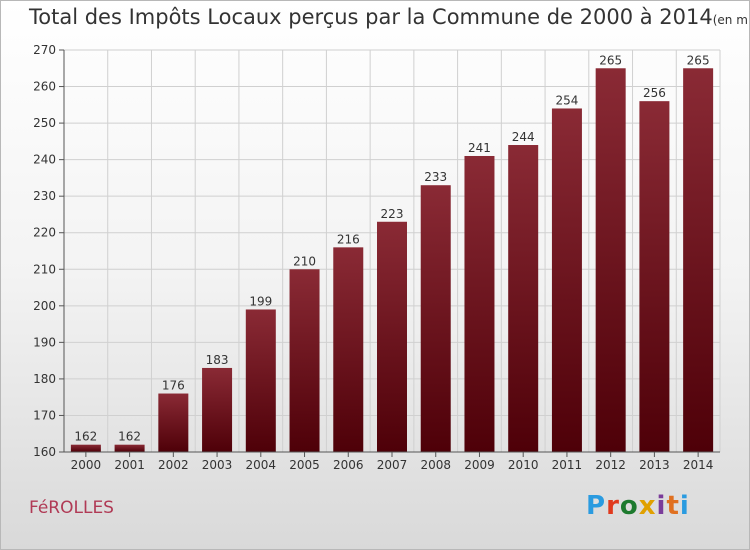 The image size is (750, 550). What do you see at coordinates (86, 465) in the screenshot?
I see `x-tick-label-2000: 2000` at bounding box center [86, 465].